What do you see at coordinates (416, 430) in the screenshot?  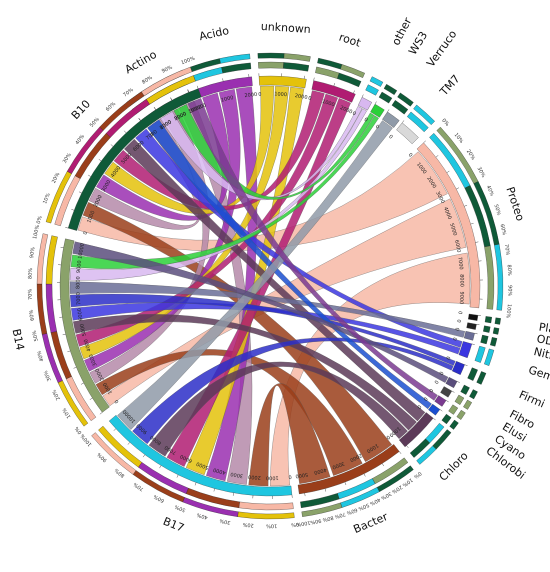 I see `segment-arc-chloro` at bounding box center [416, 430].